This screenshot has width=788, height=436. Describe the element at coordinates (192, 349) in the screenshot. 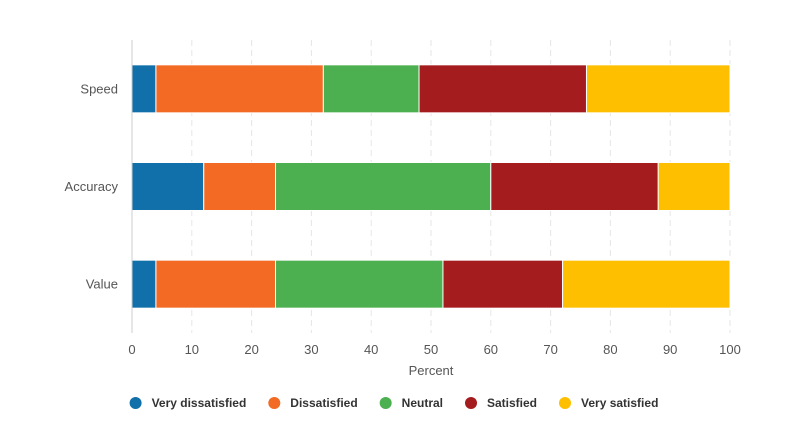

I see `x-tick-label: 10` at that location.